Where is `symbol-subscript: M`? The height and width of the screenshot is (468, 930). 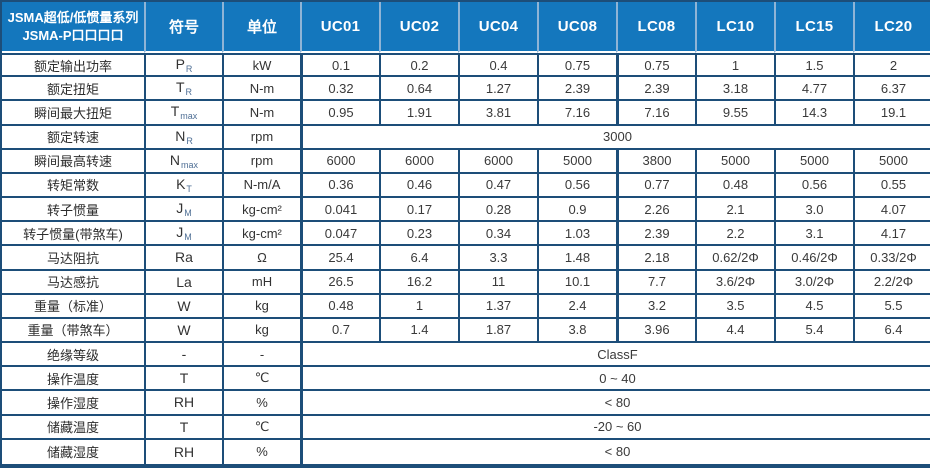 symbol-subscript: M is located at coordinates (188, 237).